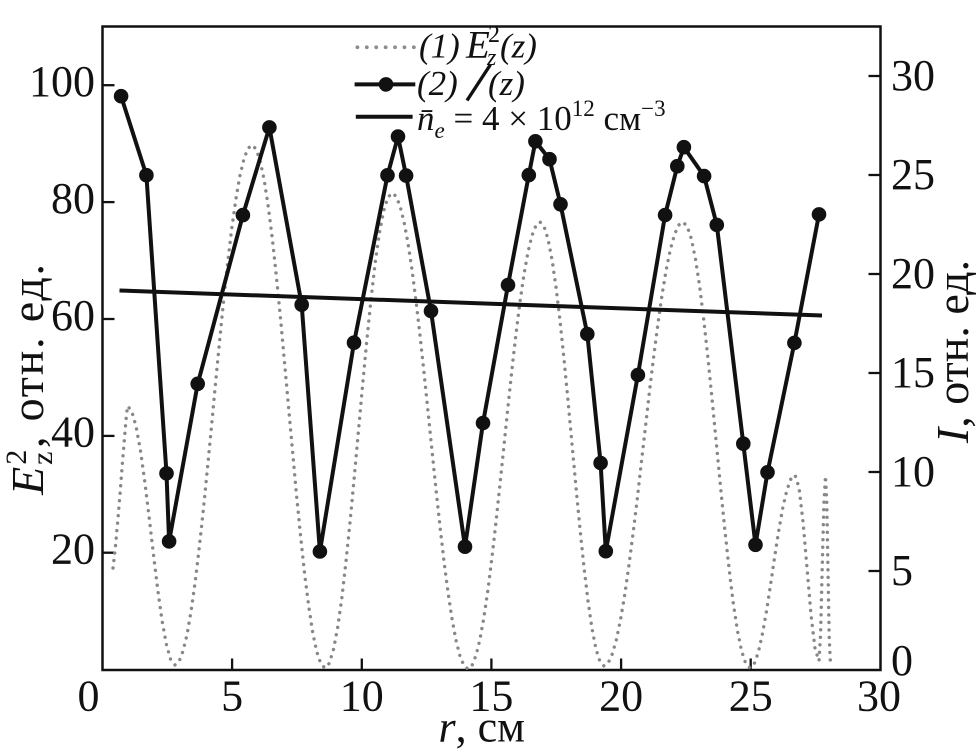 Image resolution: width=976 pixels, height=755 pixels. What do you see at coordinates (494, 35) in the screenshot?
I see `svg-text: 2` at bounding box center [494, 35].